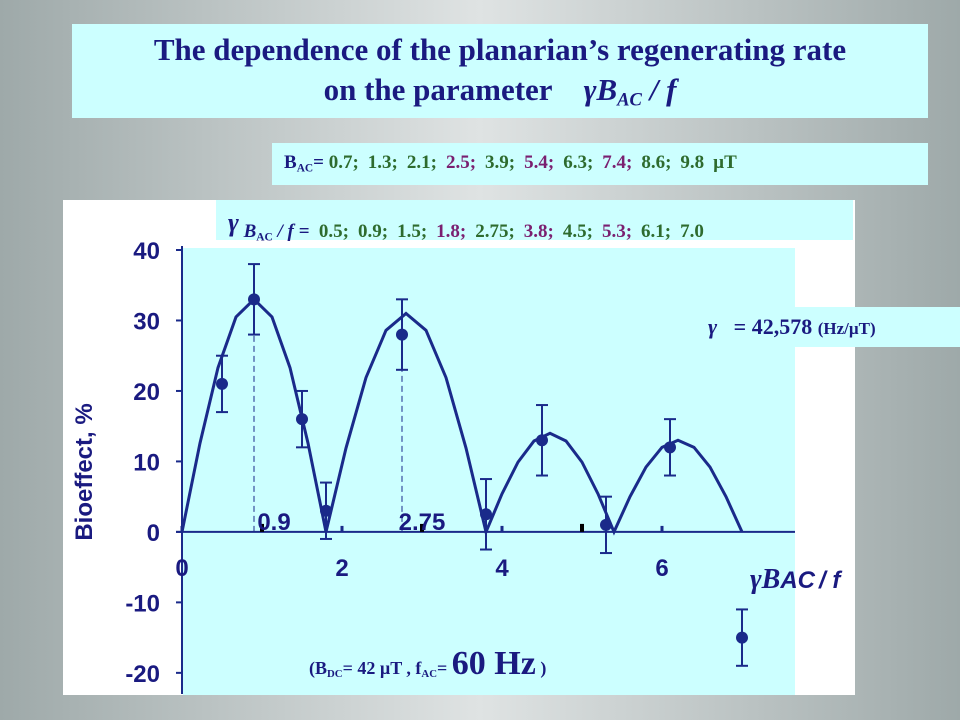 This screenshot has height=720, width=960. I want to click on cond-open: (B, so click(318, 668).